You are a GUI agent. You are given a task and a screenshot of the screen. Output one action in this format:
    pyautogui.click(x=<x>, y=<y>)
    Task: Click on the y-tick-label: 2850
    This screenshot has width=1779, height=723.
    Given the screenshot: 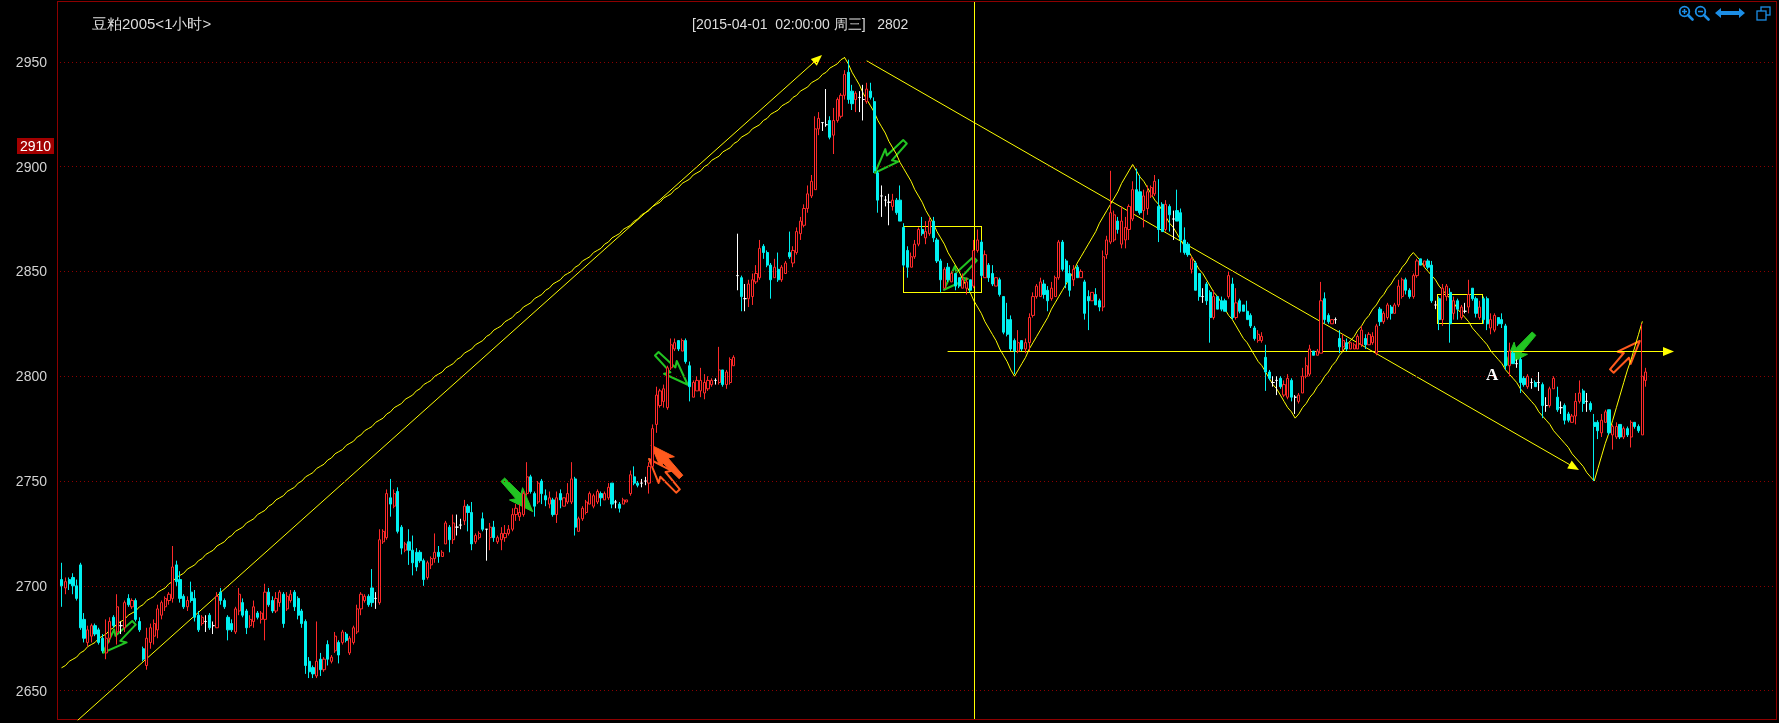 What is the action you would take?
    pyautogui.click(x=31, y=271)
    